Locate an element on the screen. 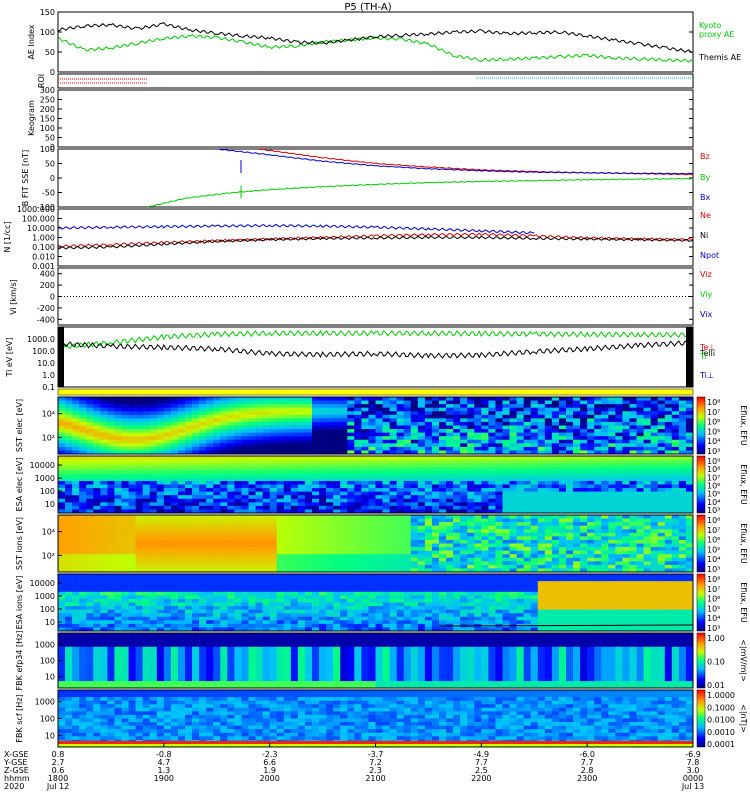  ylabel: SST elec [eV] is located at coordinates (19, 425).